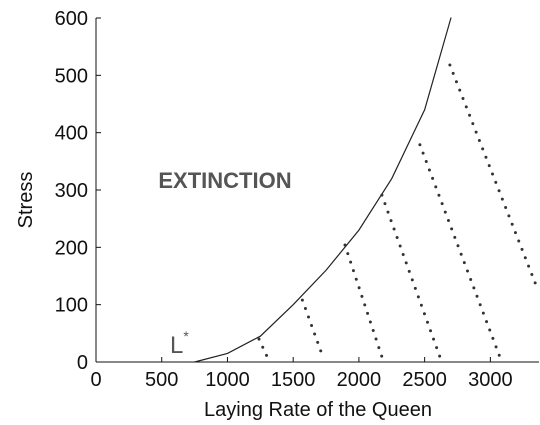 This screenshot has height=425, width=540. What do you see at coordinates (318, 410) in the screenshot?
I see `x-axis-label: Laying Rate of the Queen` at bounding box center [318, 410].